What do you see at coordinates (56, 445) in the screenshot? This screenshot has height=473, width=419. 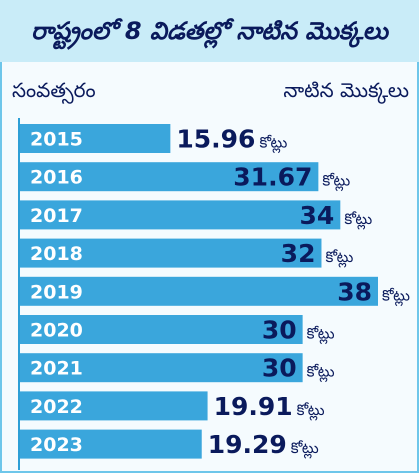 I see `year-label: 2023` at bounding box center [56, 445].